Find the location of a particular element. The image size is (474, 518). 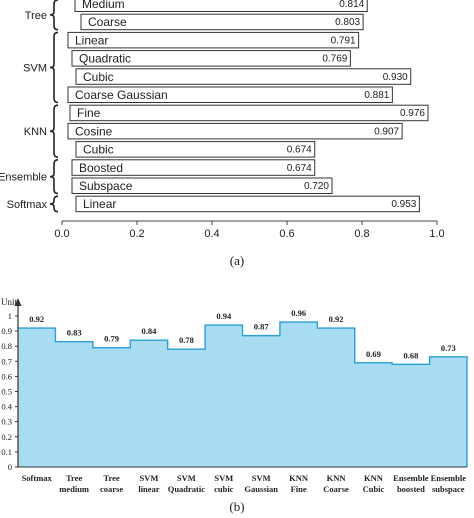

bar-value-label: 0.881 is located at coordinates (376, 95).